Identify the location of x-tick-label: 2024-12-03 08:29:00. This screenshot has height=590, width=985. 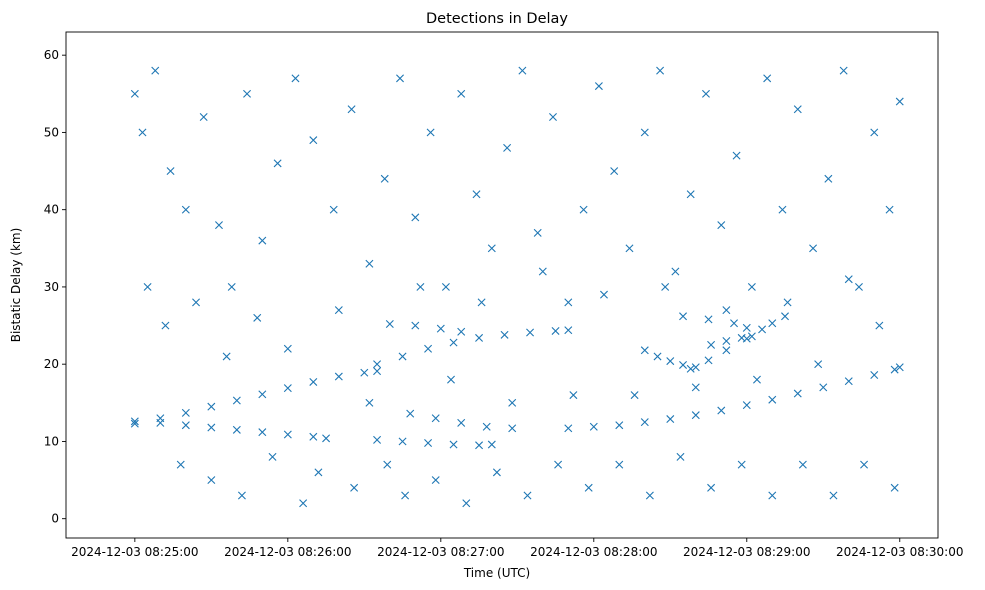
(746, 552).